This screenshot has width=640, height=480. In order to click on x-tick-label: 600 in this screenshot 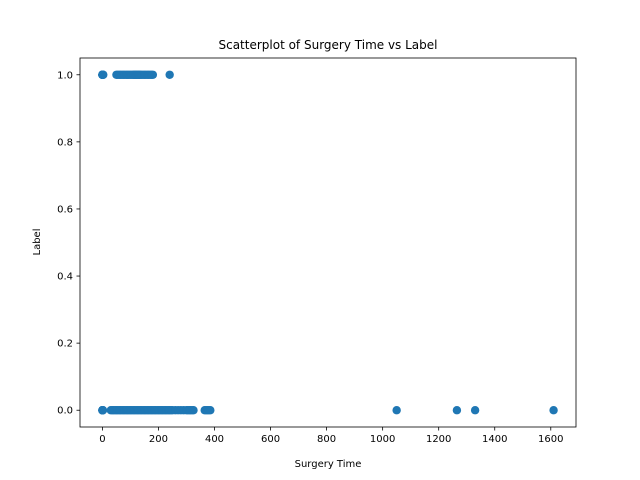, I will do `click(270, 439)`.